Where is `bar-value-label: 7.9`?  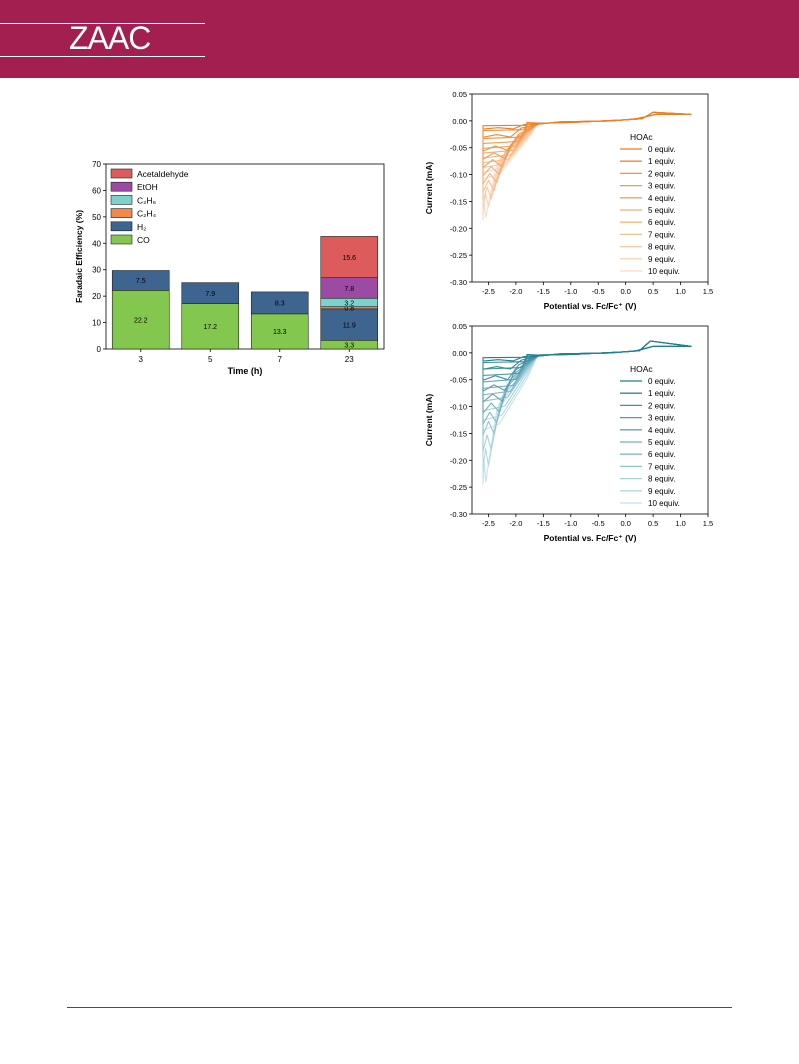 bar-value-label: 7.9 is located at coordinates (210, 294).